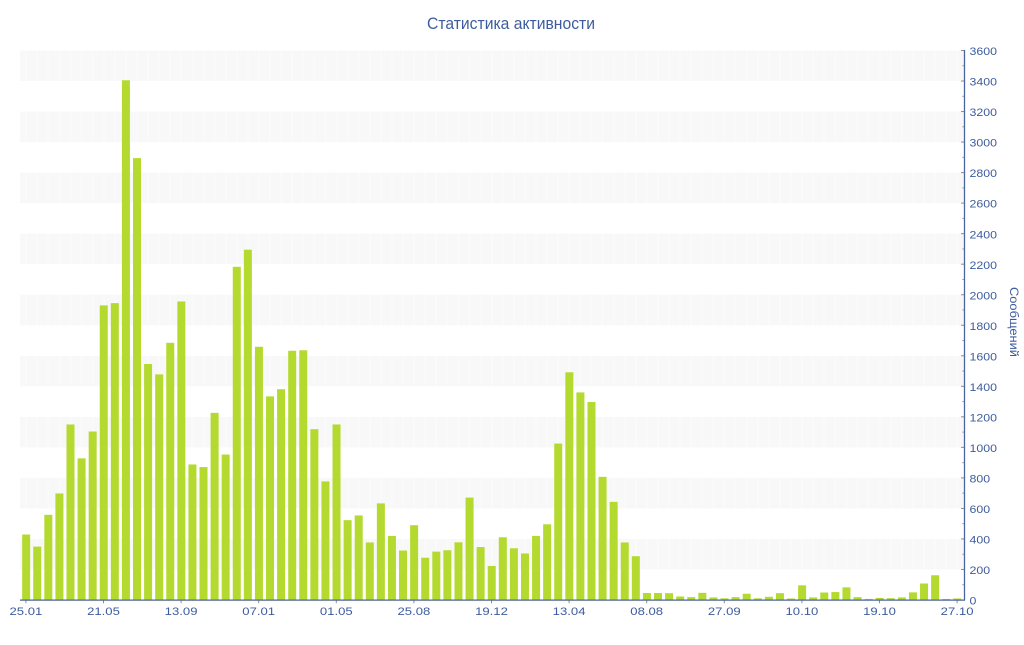 Image resolution: width=1024 pixels, height=645 pixels. Describe the element at coordinates (980, 571) in the screenshot. I see `svg-text: 200` at that location.